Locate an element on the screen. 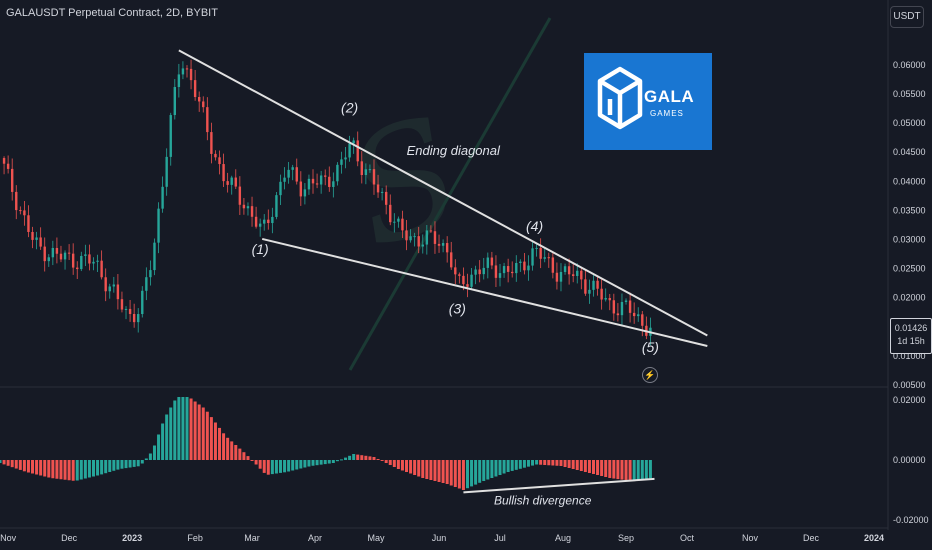 This screenshot has height=550, width=932. price-tick-label: 0.00500 is located at coordinates (909, 385).